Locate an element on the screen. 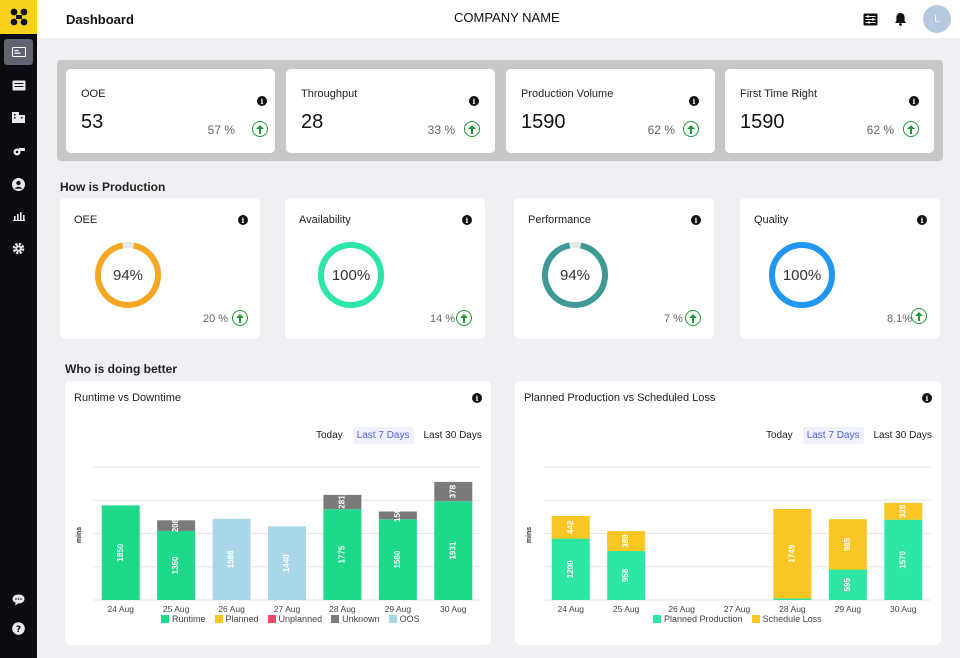 Image resolution: width=960 pixels, height=658 pixels. kpi-value: 28 is located at coordinates (312, 122).